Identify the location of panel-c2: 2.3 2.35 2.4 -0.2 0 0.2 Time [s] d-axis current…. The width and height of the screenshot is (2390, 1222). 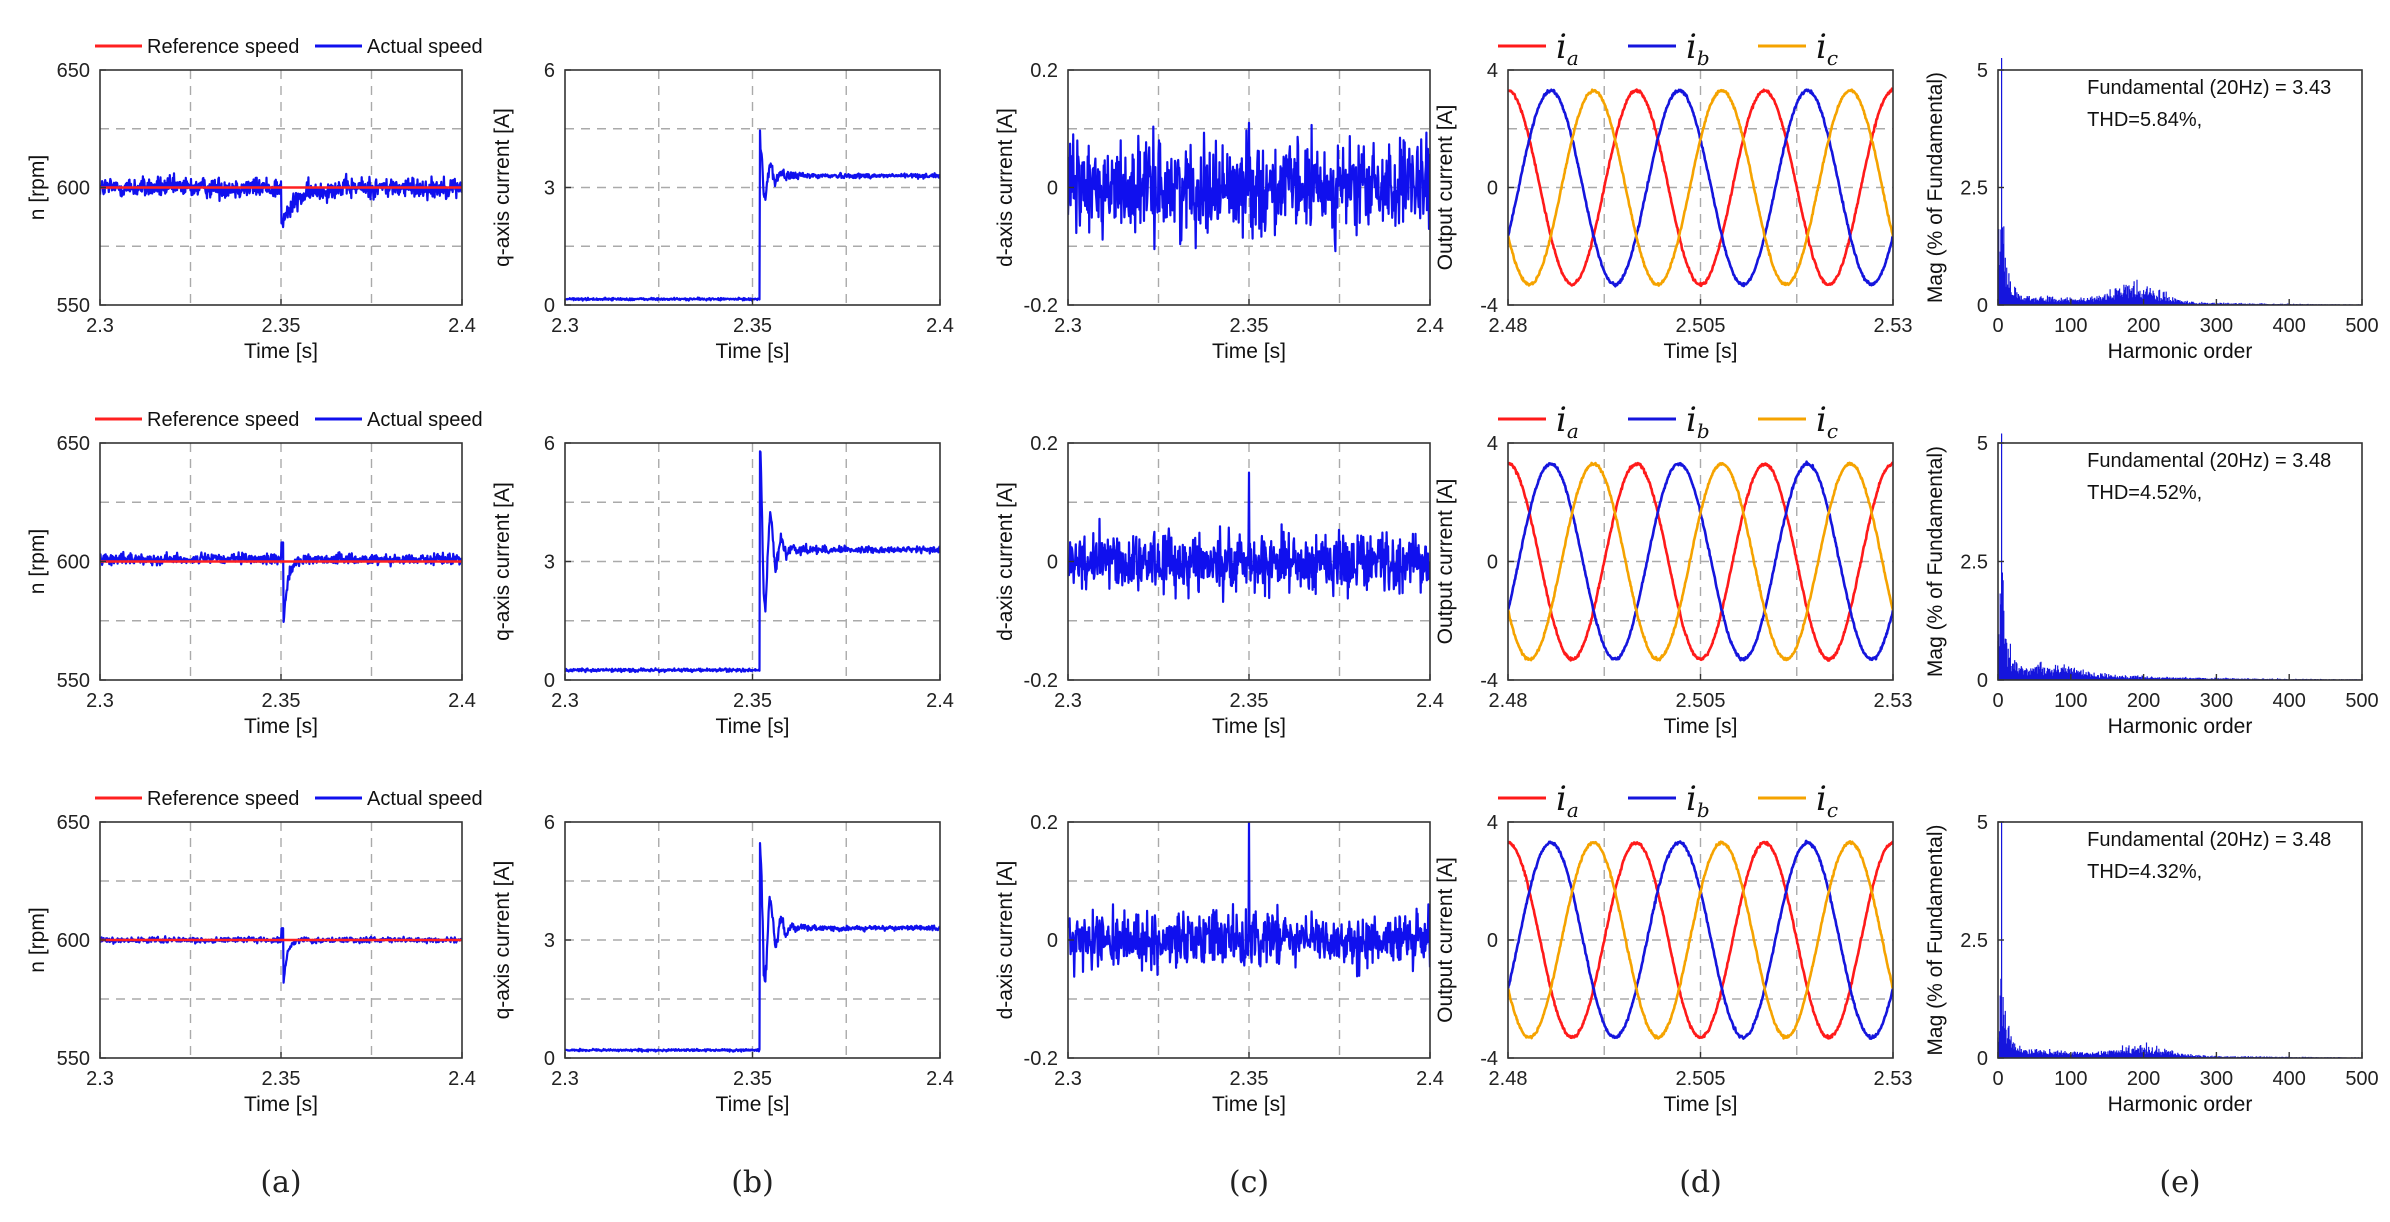
(1219, 585).